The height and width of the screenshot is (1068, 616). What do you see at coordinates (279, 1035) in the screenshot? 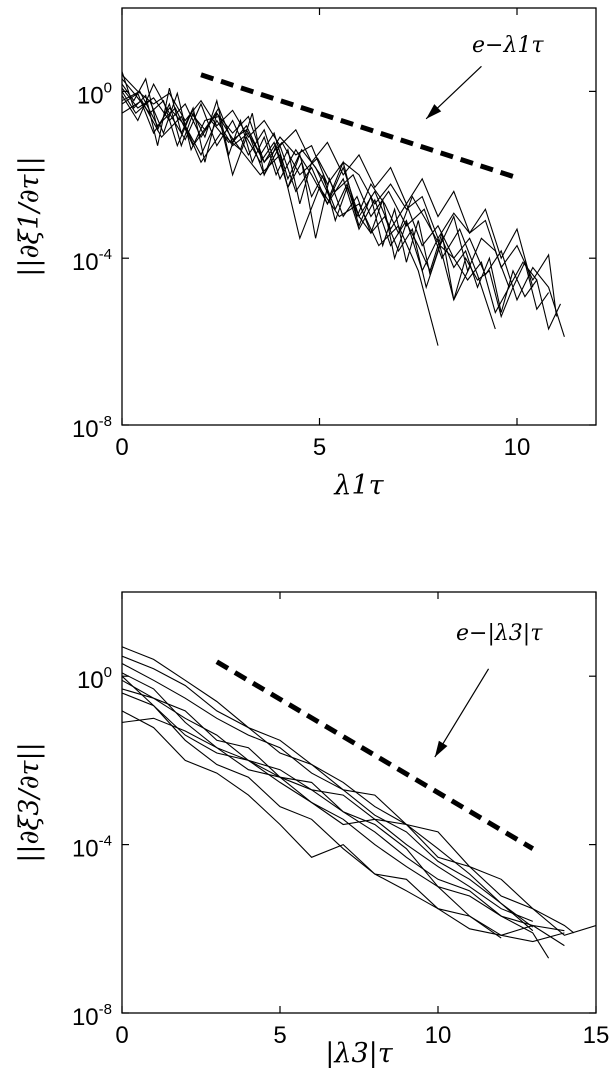
I see `bottom-x-tick-label-5: 5` at bounding box center [279, 1035].